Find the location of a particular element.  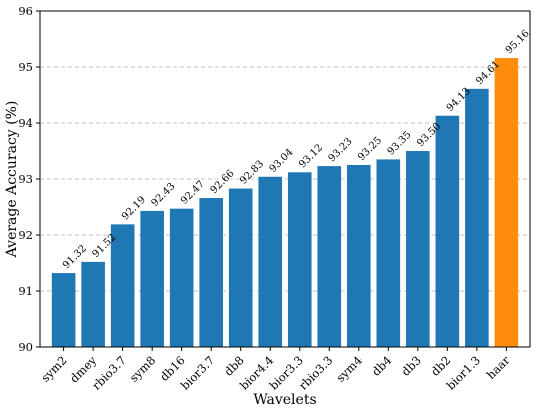

bar-bior3.3 is located at coordinates (299, 259).